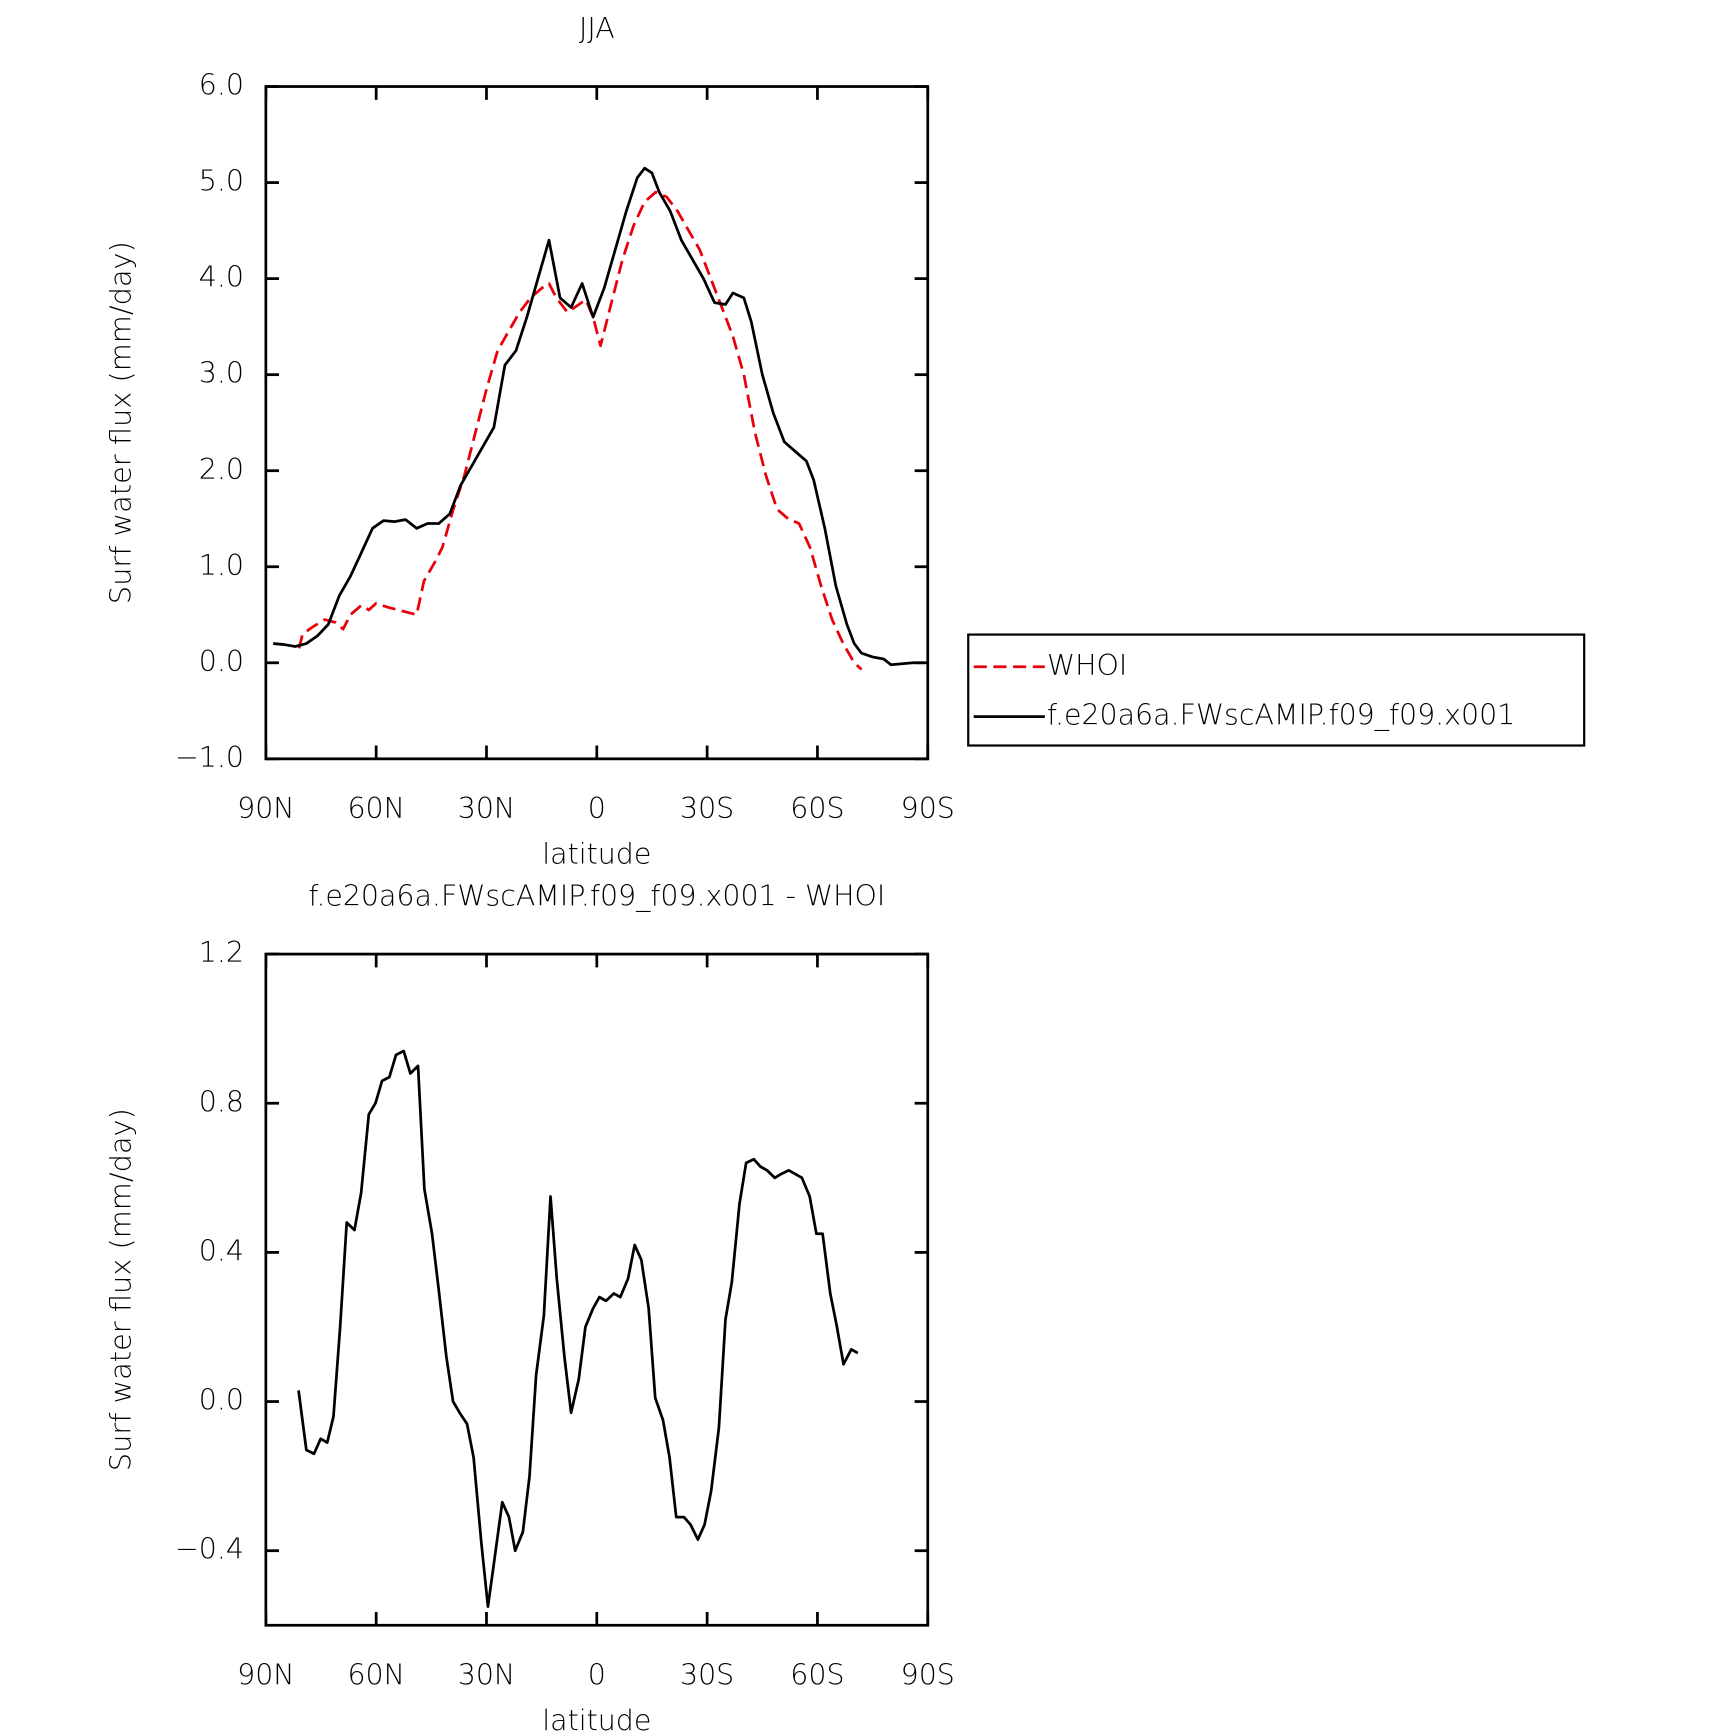  What do you see at coordinates (221, 565) in the screenshot?
I see `y-tick-label: 1.0` at bounding box center [221, 565].